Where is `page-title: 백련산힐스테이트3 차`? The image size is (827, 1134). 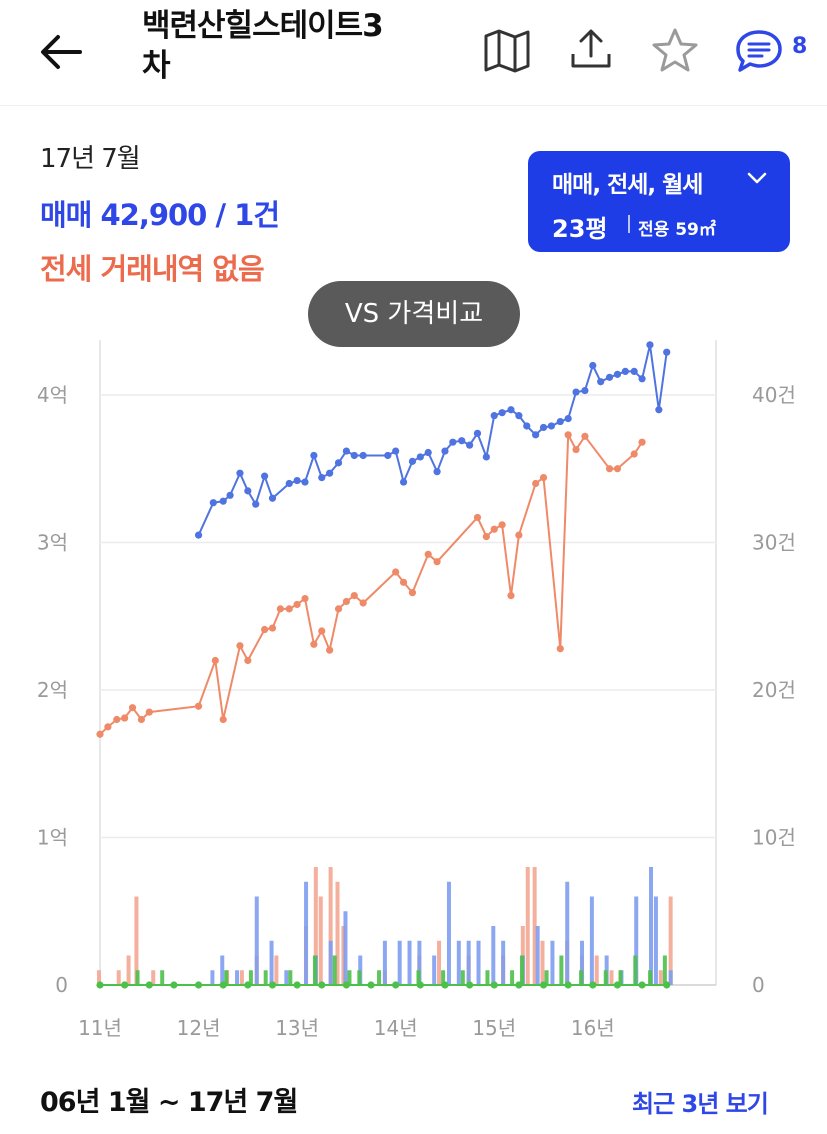
page-title: 백련산힐스테이트3 차 is located at coordinates (302, 46).